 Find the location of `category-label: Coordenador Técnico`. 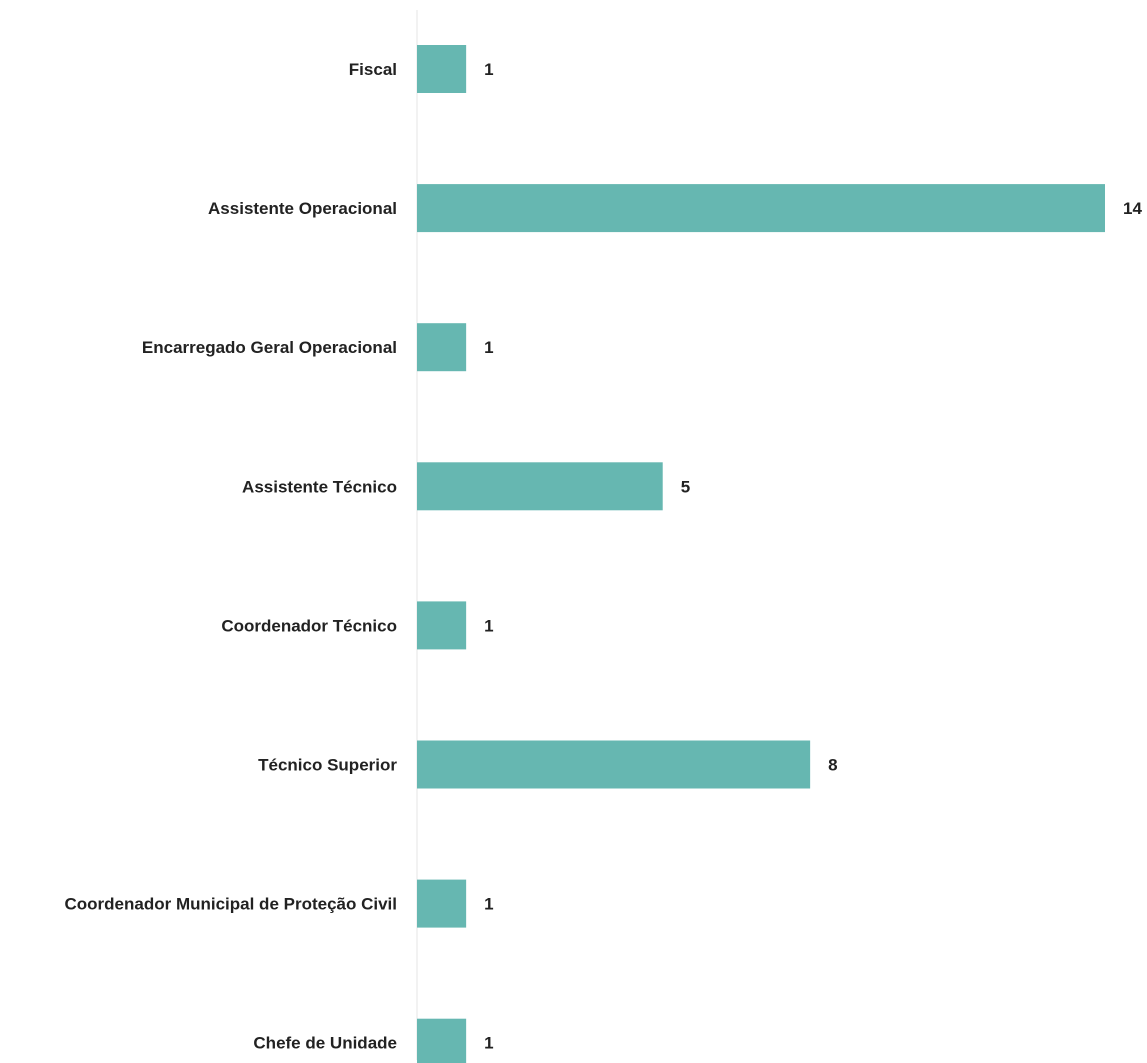

category-label: Coordenador Técnico is located at coordinates (309, 625).